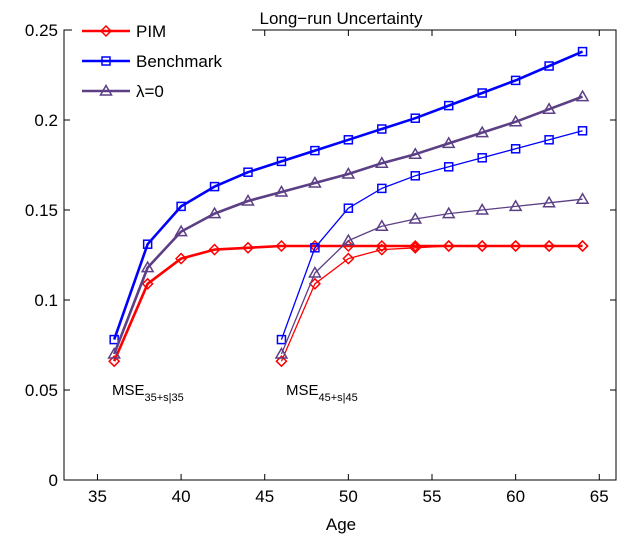 This screenshot has height=535, width=628. I want to click on y-tick-label: 0.15, so click(41, 210).